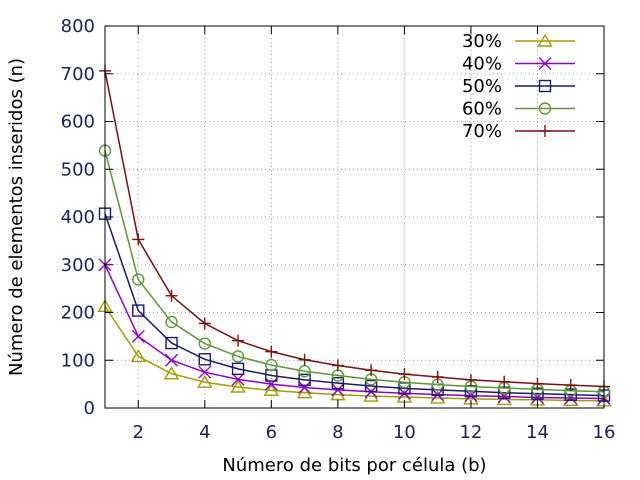  I want to click on y-tick-label: 200, so click(78, 313).